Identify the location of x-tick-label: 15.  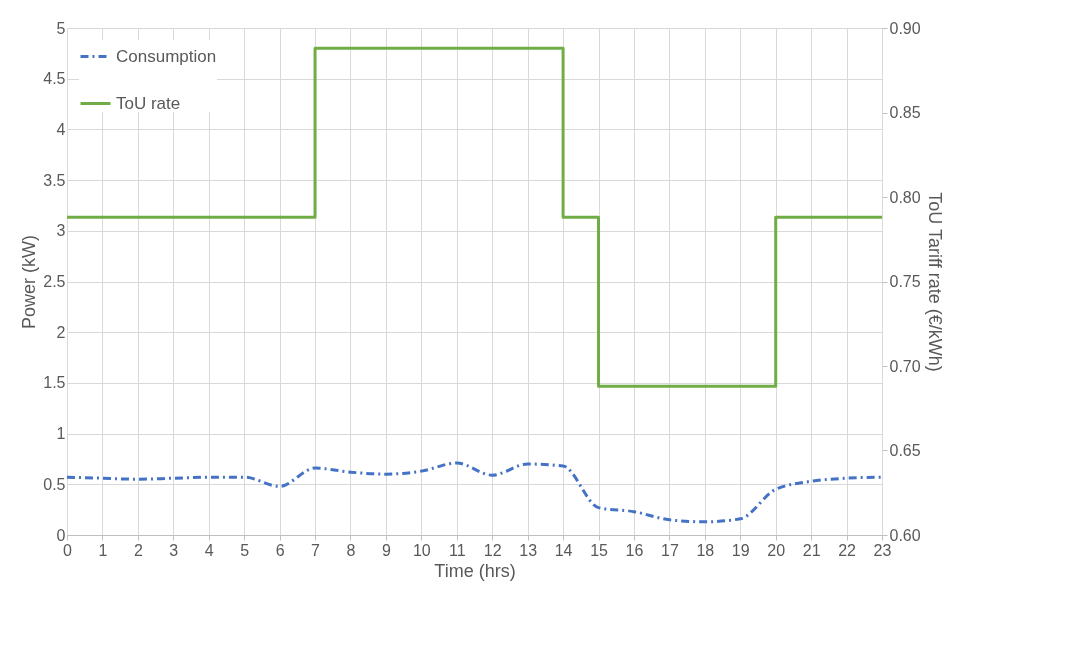
(599, 550).